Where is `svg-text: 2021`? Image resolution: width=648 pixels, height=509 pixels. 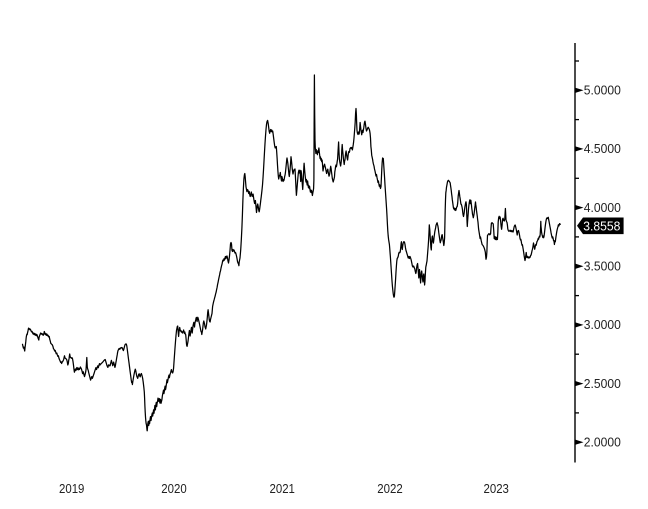 svg-text: 2021 is located at coordinates (282, 488).